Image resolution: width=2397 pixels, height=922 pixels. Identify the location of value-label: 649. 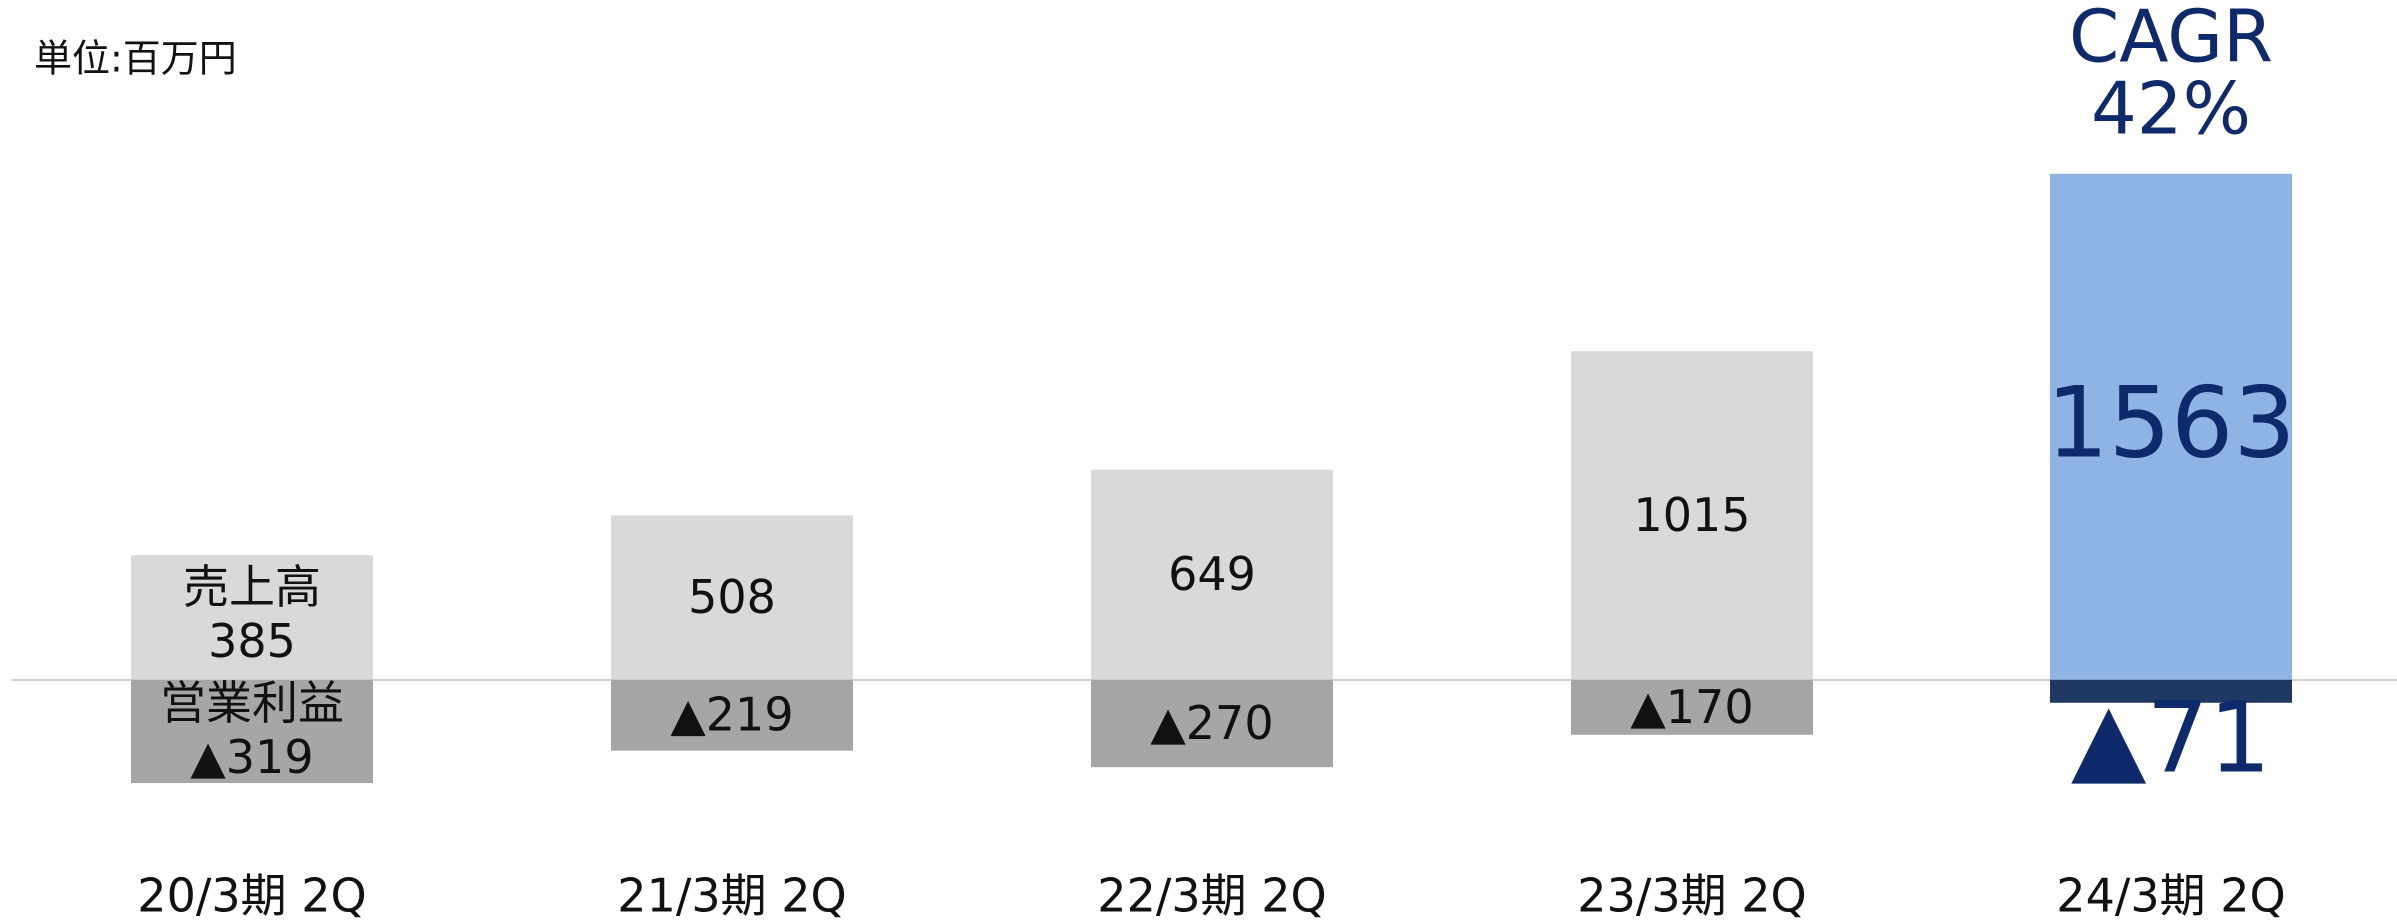
(1212, 574).